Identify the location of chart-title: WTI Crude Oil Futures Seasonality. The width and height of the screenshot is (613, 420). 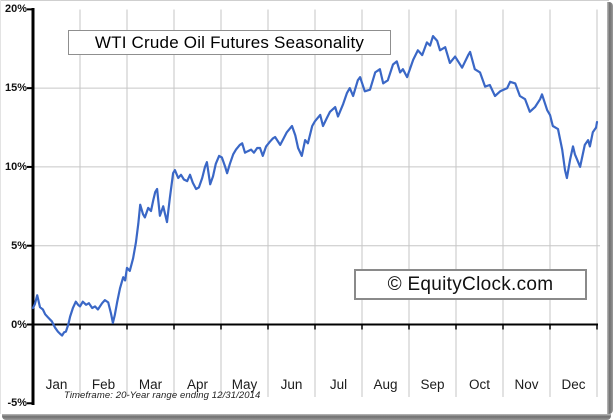
(229, 42).